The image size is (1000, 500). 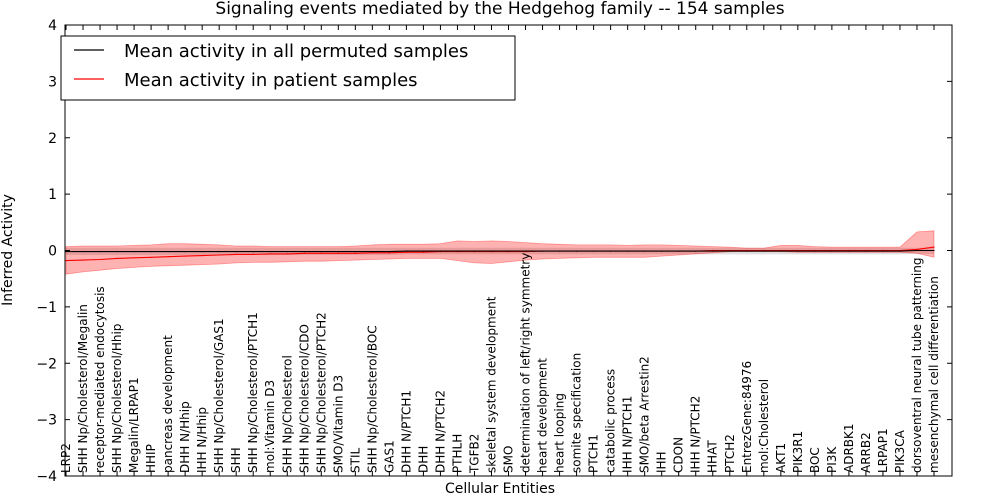 I want to click on x-tick-label: heart development, so click(x=543, y=415).